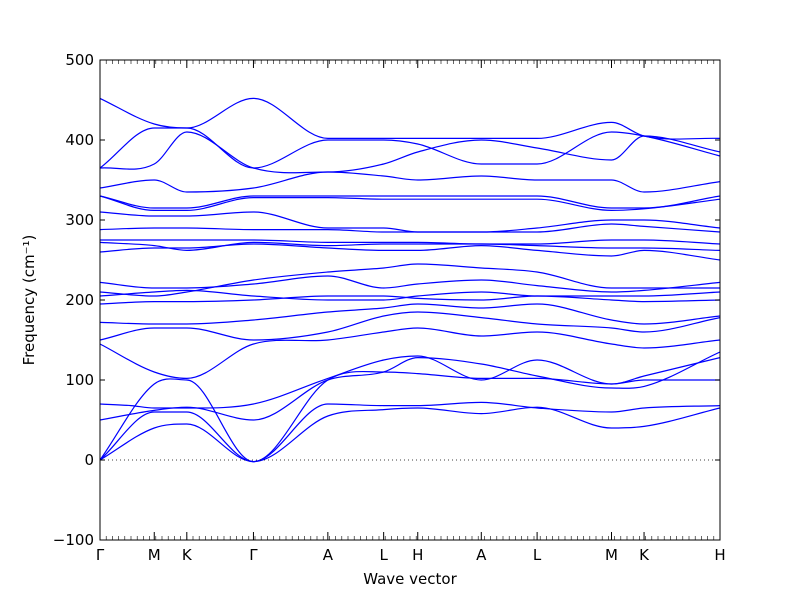 The width and height of the screenshot is (800, 600). What do you see at coordinates (89, 460) in the screenshot?
I see `y-tick-label: 0` at bounding box center [89, 460].